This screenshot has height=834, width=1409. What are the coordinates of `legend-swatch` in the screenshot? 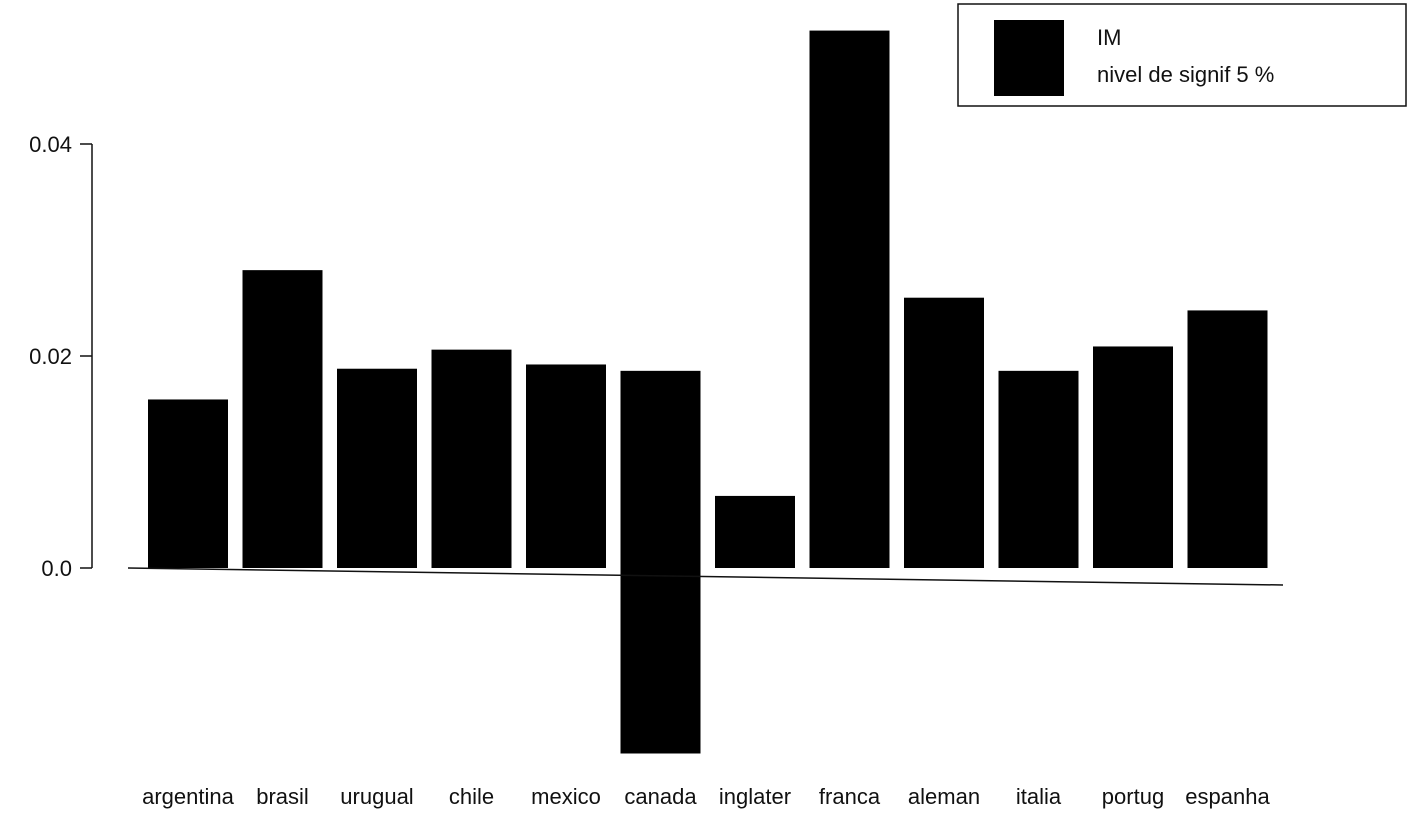 It's located at (1029, 58).